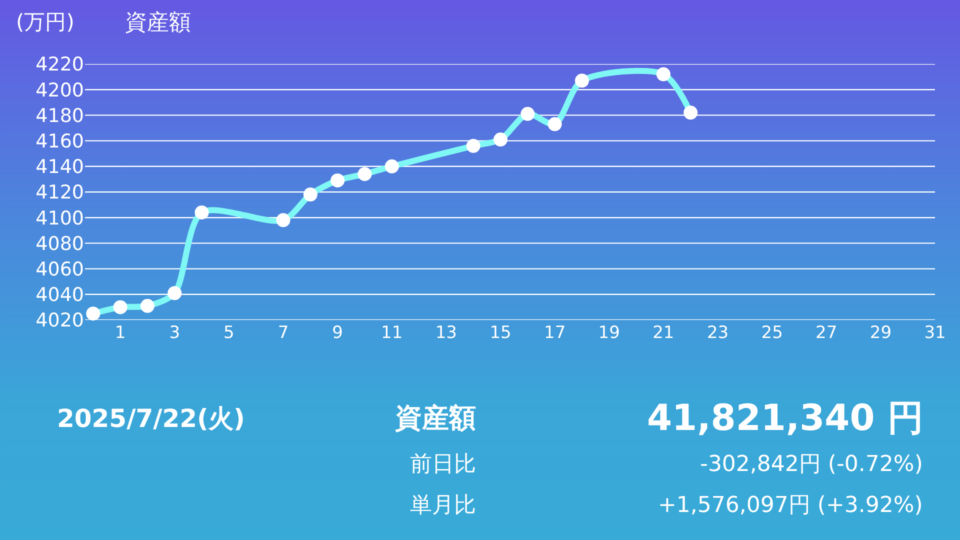 The image size is (960, 540). I want to click on y-tick-label: 4180, so click(60, 115).